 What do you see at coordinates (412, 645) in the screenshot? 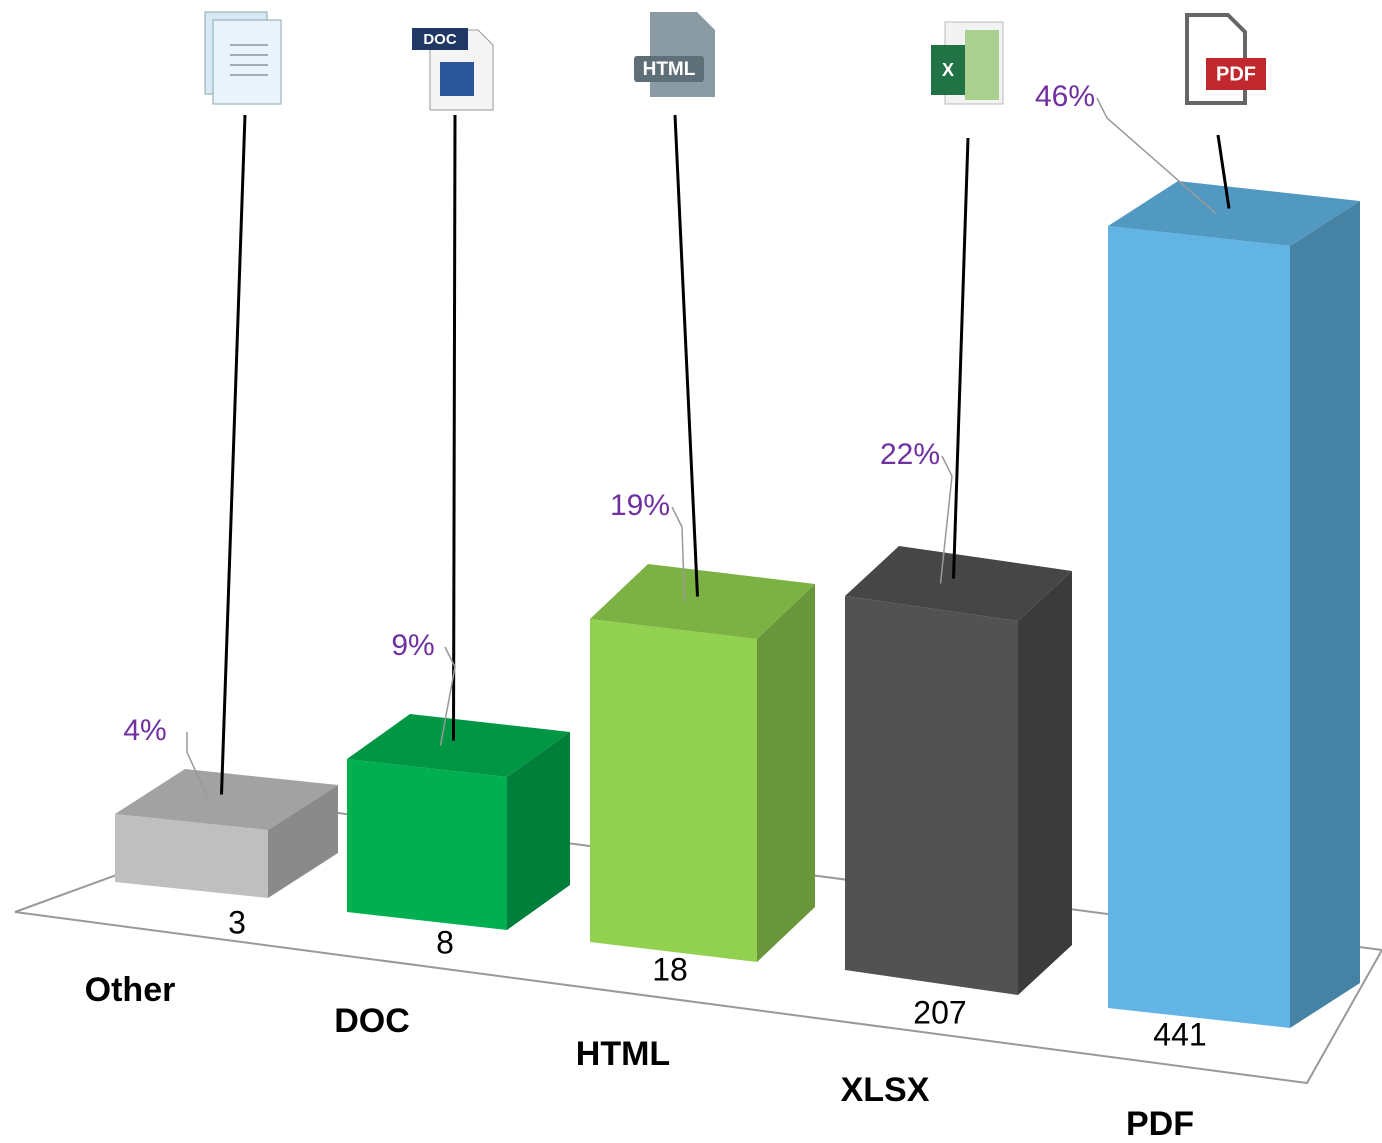
I see `percent-label: 9%` at bounding box center [412, 645].